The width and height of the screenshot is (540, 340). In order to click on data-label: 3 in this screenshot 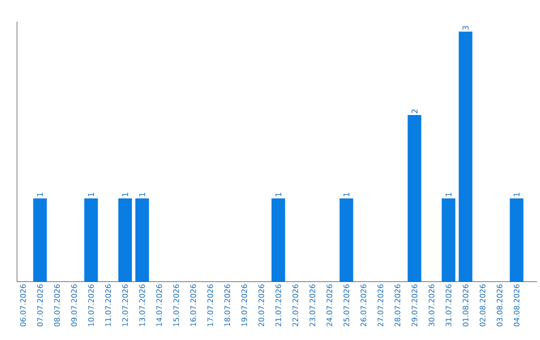, I will do `click(465, 28)`.